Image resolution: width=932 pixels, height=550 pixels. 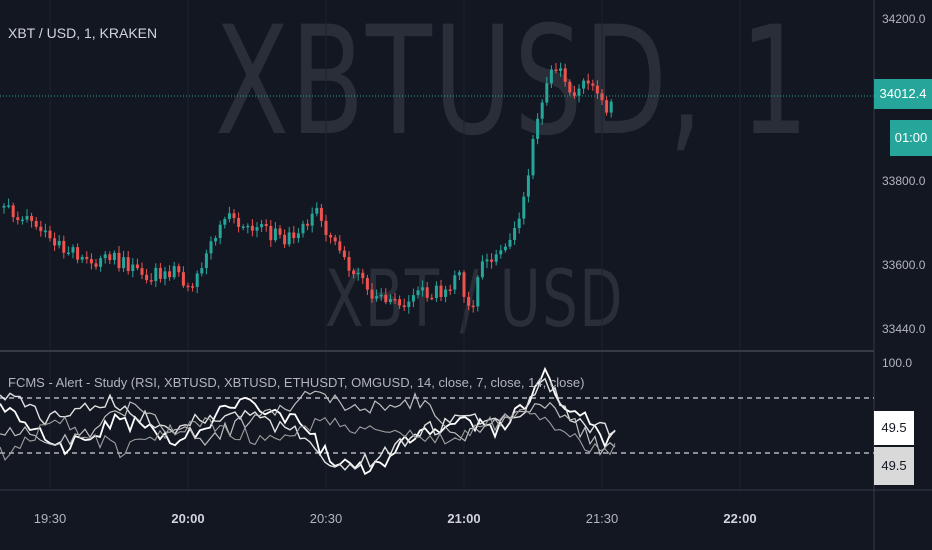 I want to click on time-label: 22:00, so click(x=740, y=518).